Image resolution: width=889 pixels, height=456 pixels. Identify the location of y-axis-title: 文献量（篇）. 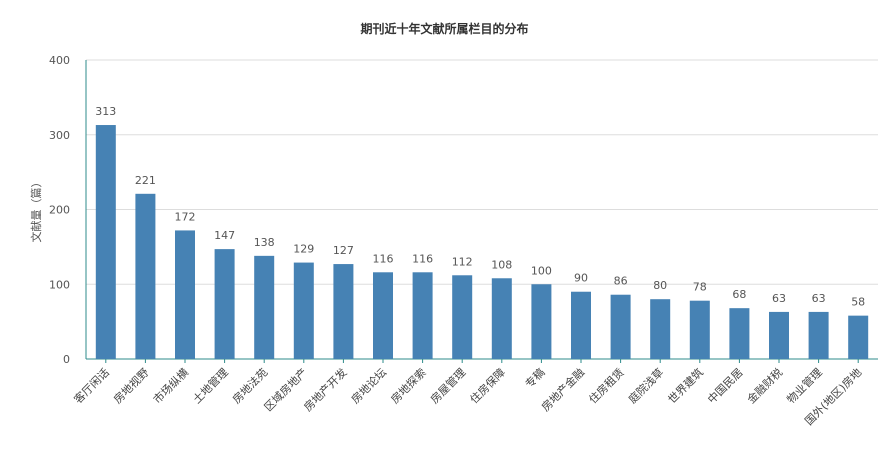
(36, 210).